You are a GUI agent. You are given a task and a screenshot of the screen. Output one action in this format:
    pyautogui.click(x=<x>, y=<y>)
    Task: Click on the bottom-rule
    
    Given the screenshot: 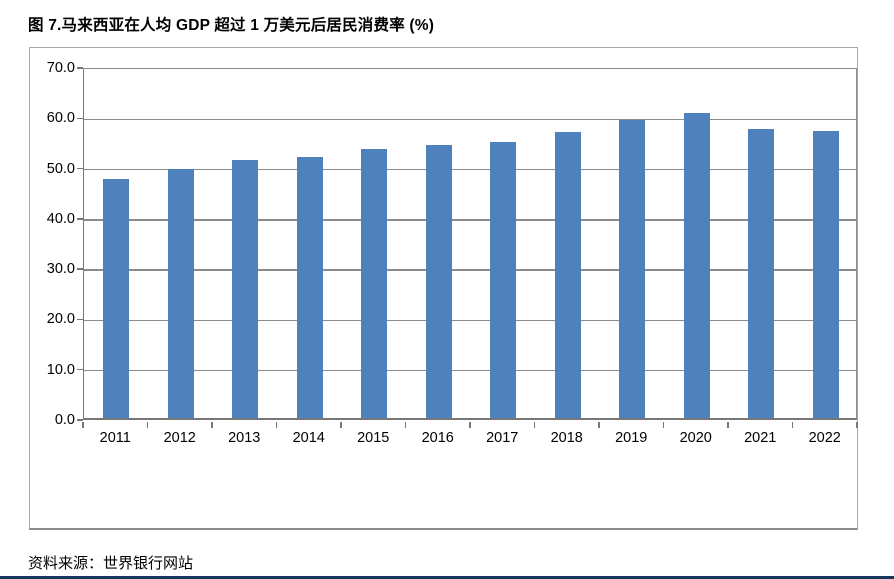 What is the action you would take?
    pyautogui.click(x=447, y=577)
    